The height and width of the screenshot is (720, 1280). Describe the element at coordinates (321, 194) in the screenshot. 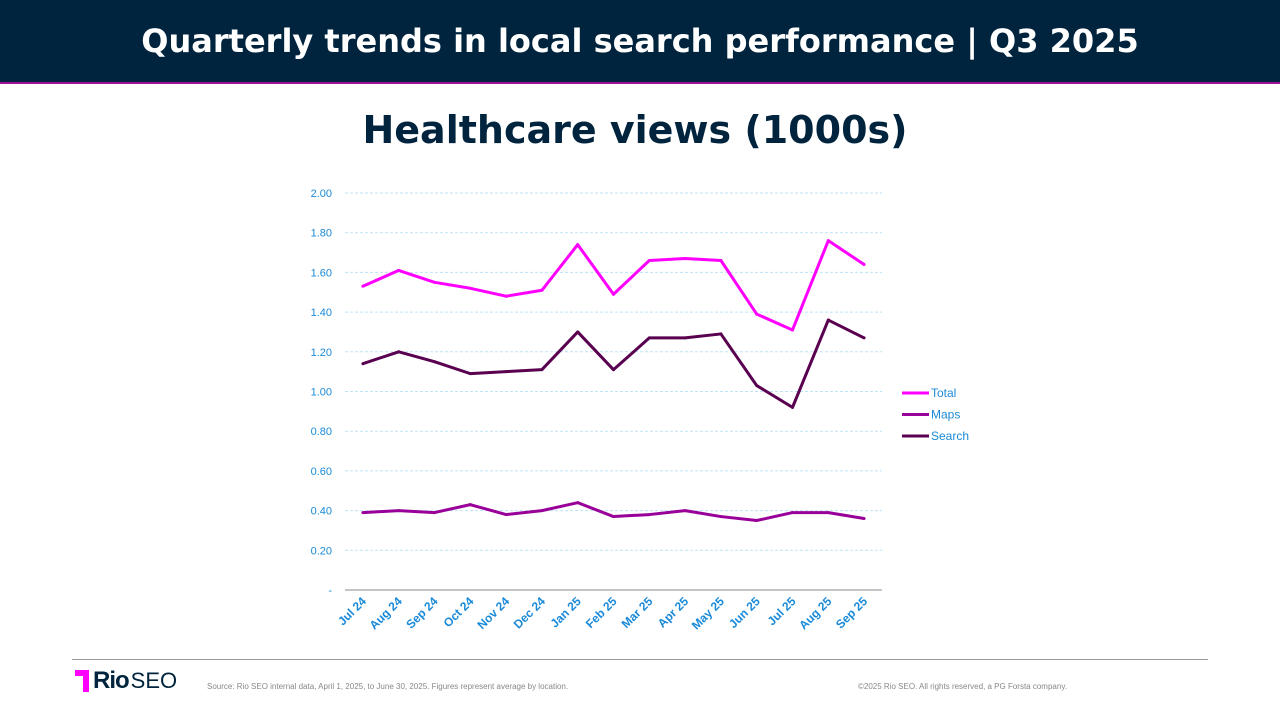

I see `y-tick-label: 2.00` at that location.